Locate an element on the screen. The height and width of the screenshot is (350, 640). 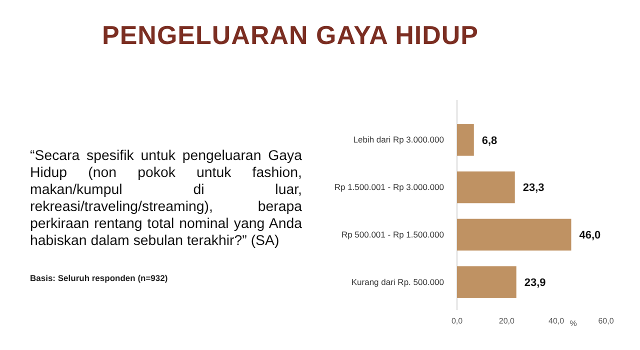
x-tick-label: 20,0 is located at coordinates (506, 321).